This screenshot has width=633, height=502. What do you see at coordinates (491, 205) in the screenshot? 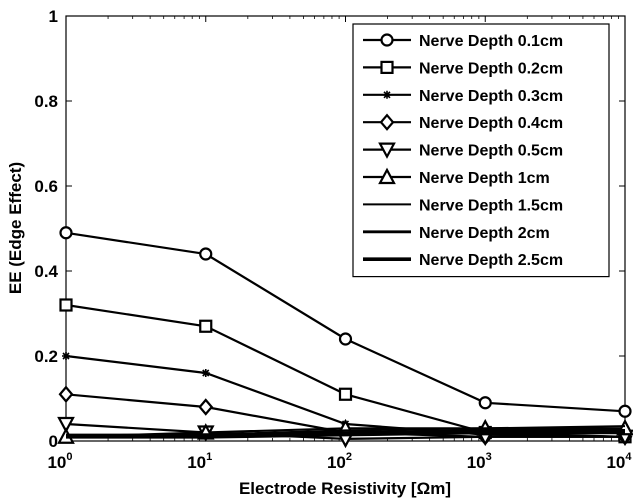
I see `legend-label: Nerve Depth 1.5cm` at bounding box center [491, 205].